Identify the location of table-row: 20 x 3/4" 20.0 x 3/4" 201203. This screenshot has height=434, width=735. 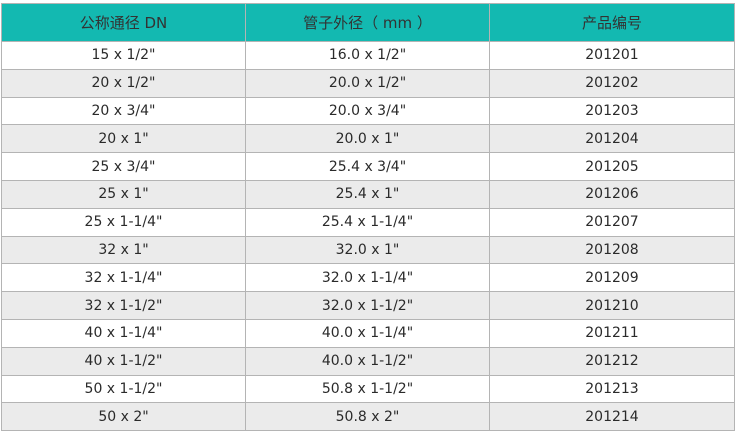
(368, 111).